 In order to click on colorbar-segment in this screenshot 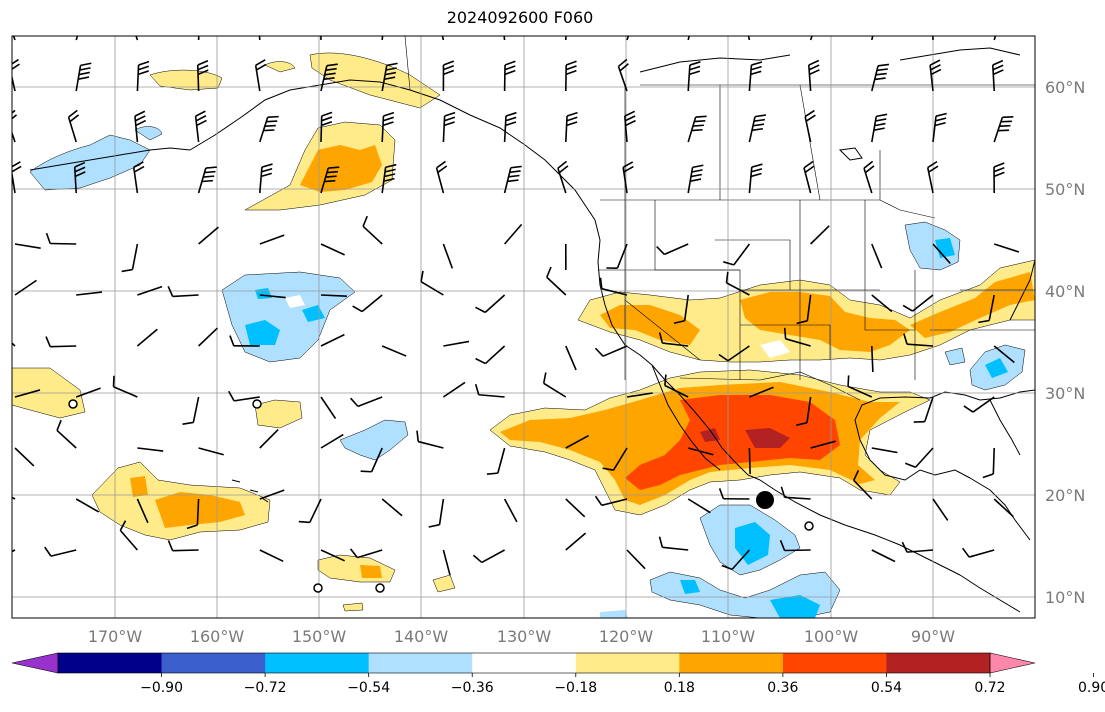, I will do `click(420, 663)`.